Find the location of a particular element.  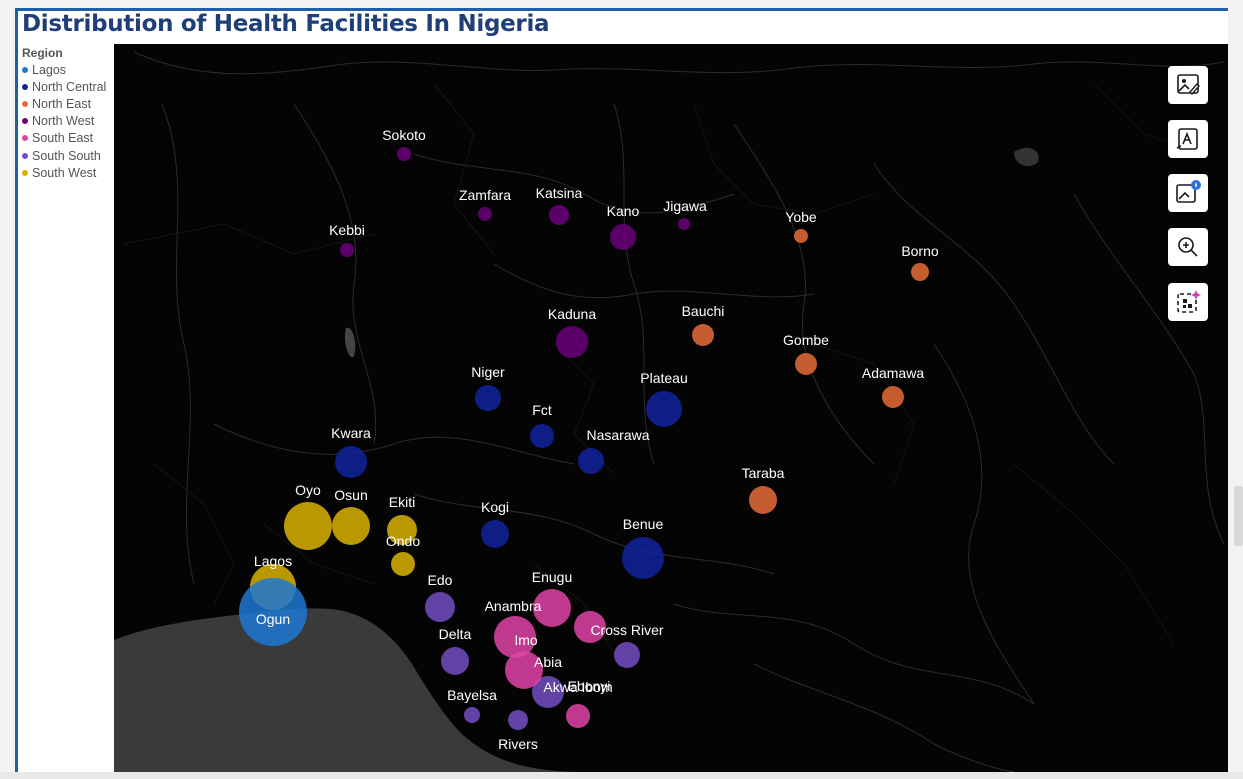

bubble-label: Delta is located at coordinates (455, 634).